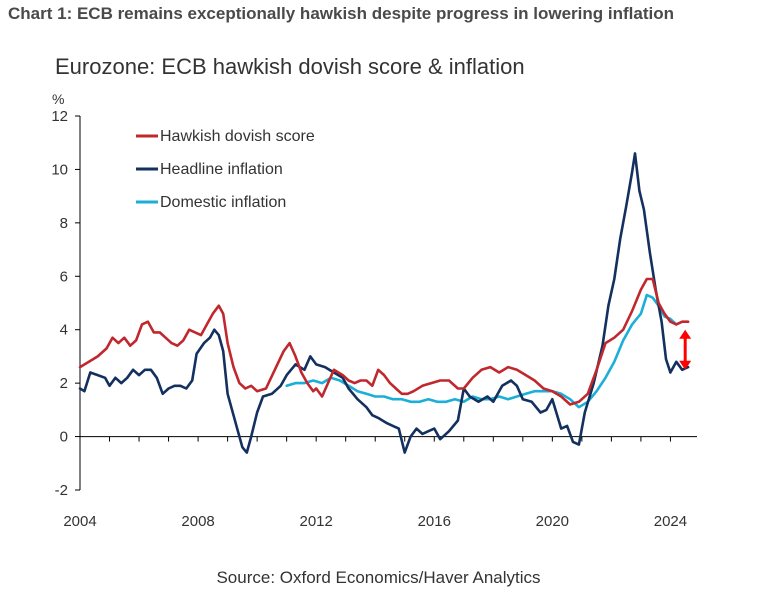 The height and width of the screenshot is (595, 757). Describe the element at coordinates (64, 276) in the screenshot. I see `y-tick-label: 6` at that location.